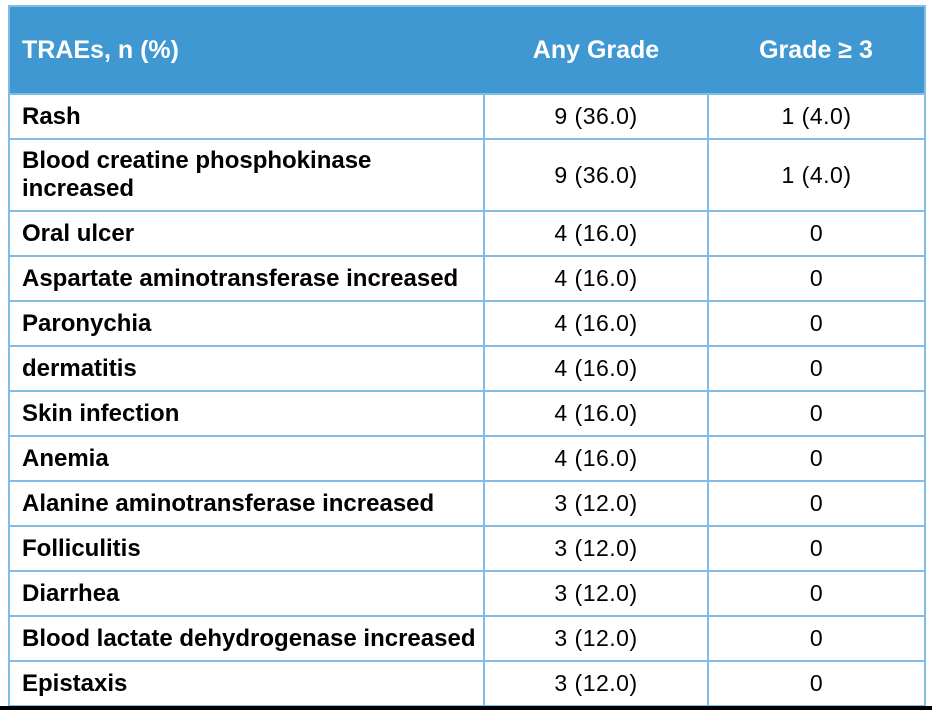  What do you see at coordinates (246, 638) in the screenshot?
I see `trae-name-cell: Blood lactate dehydrogenase increased` at bounding box center [246, 638].